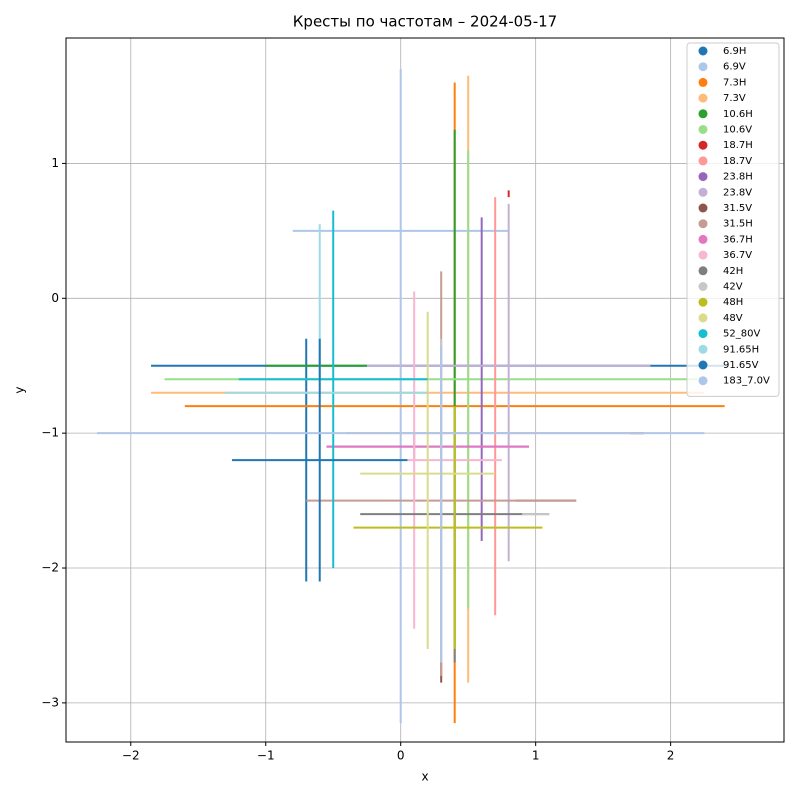  What do you see at coordinates (737, 130) in the screenshot?
I see `legend-label: 10.6V` at bounding box center [737, 130].